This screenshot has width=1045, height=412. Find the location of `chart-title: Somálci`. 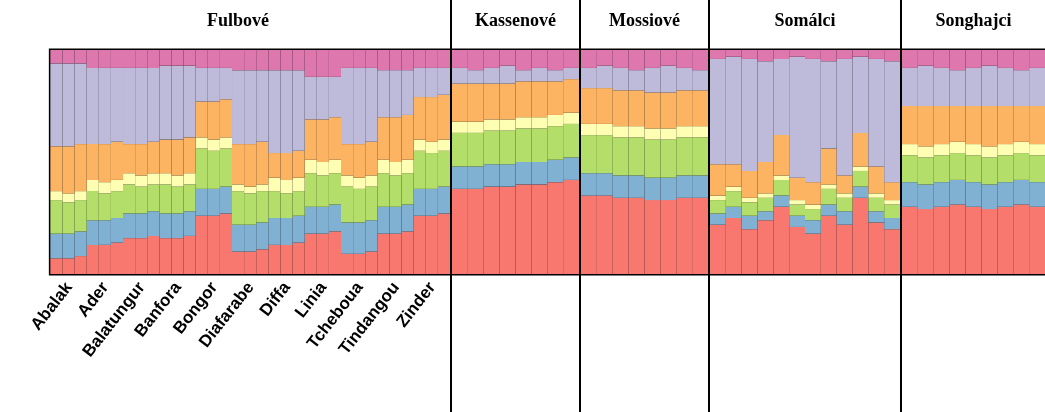

chart-title: Somálci is located at coordinates (805, 20).